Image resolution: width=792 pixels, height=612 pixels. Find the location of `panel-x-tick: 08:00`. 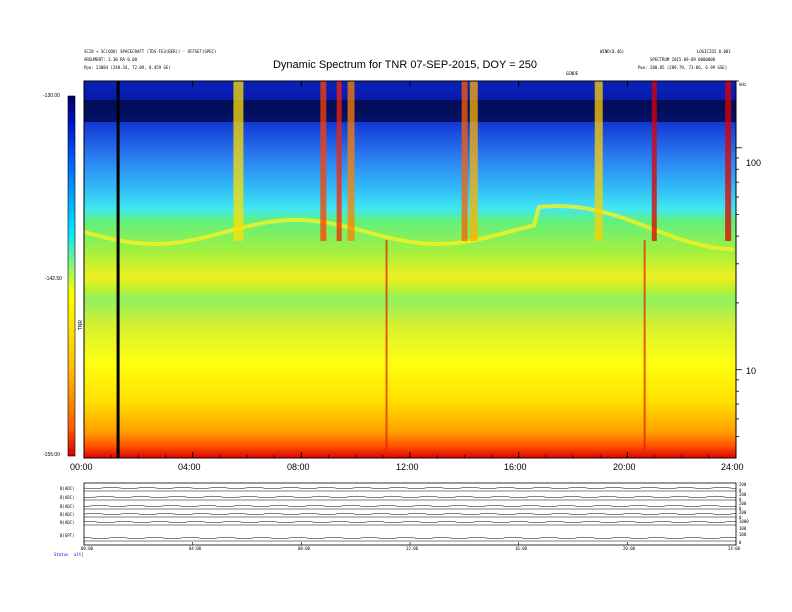

panel-x-tick: 08:00 is located at coordinates (304, 548).